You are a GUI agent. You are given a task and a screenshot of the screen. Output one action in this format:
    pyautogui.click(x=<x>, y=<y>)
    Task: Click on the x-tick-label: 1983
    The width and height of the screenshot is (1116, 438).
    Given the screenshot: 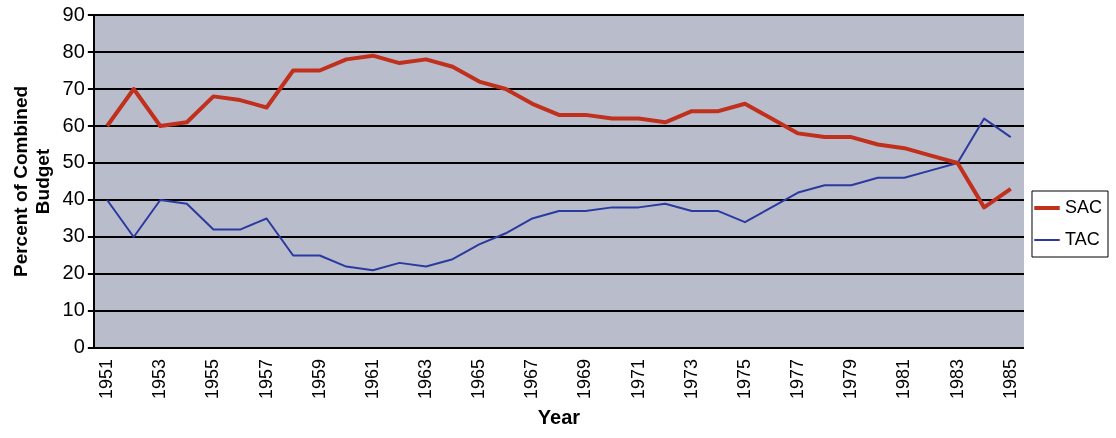 What is the action you would take?
    pyautogui.click(x=956, y=378)
    